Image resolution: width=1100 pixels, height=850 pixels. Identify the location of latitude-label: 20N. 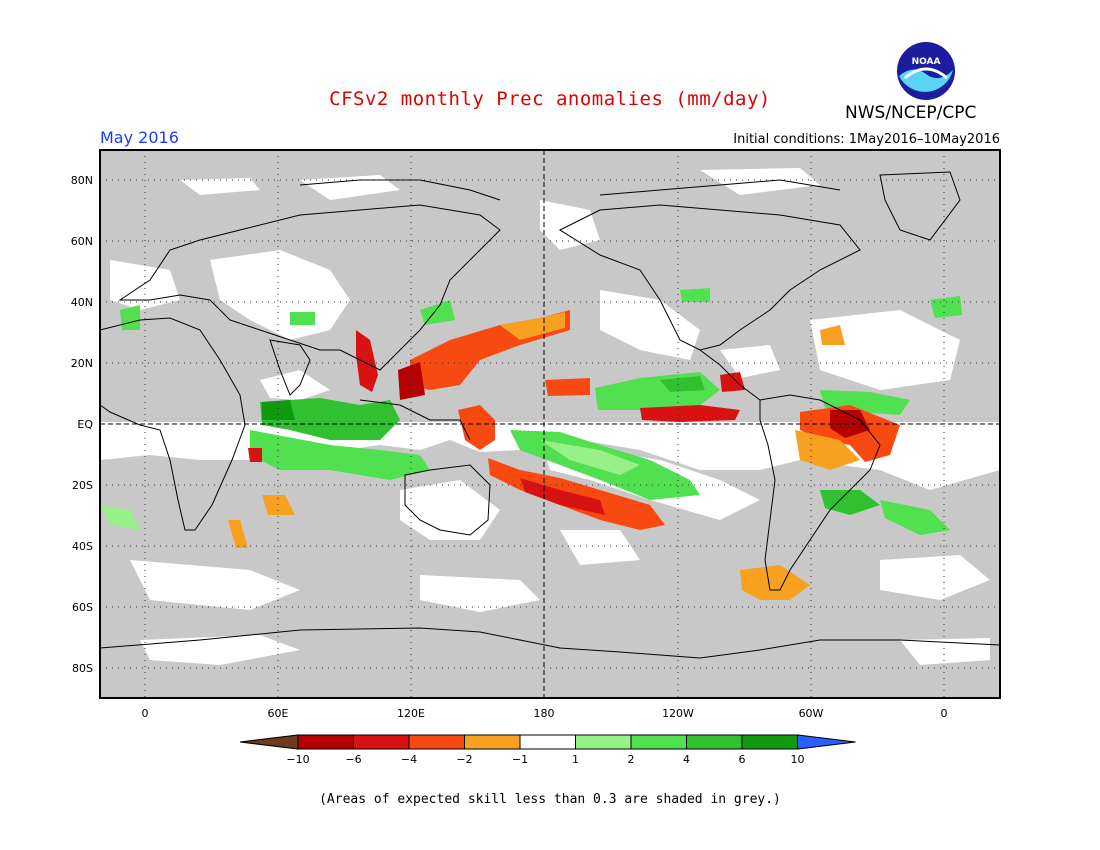
(82, 363).